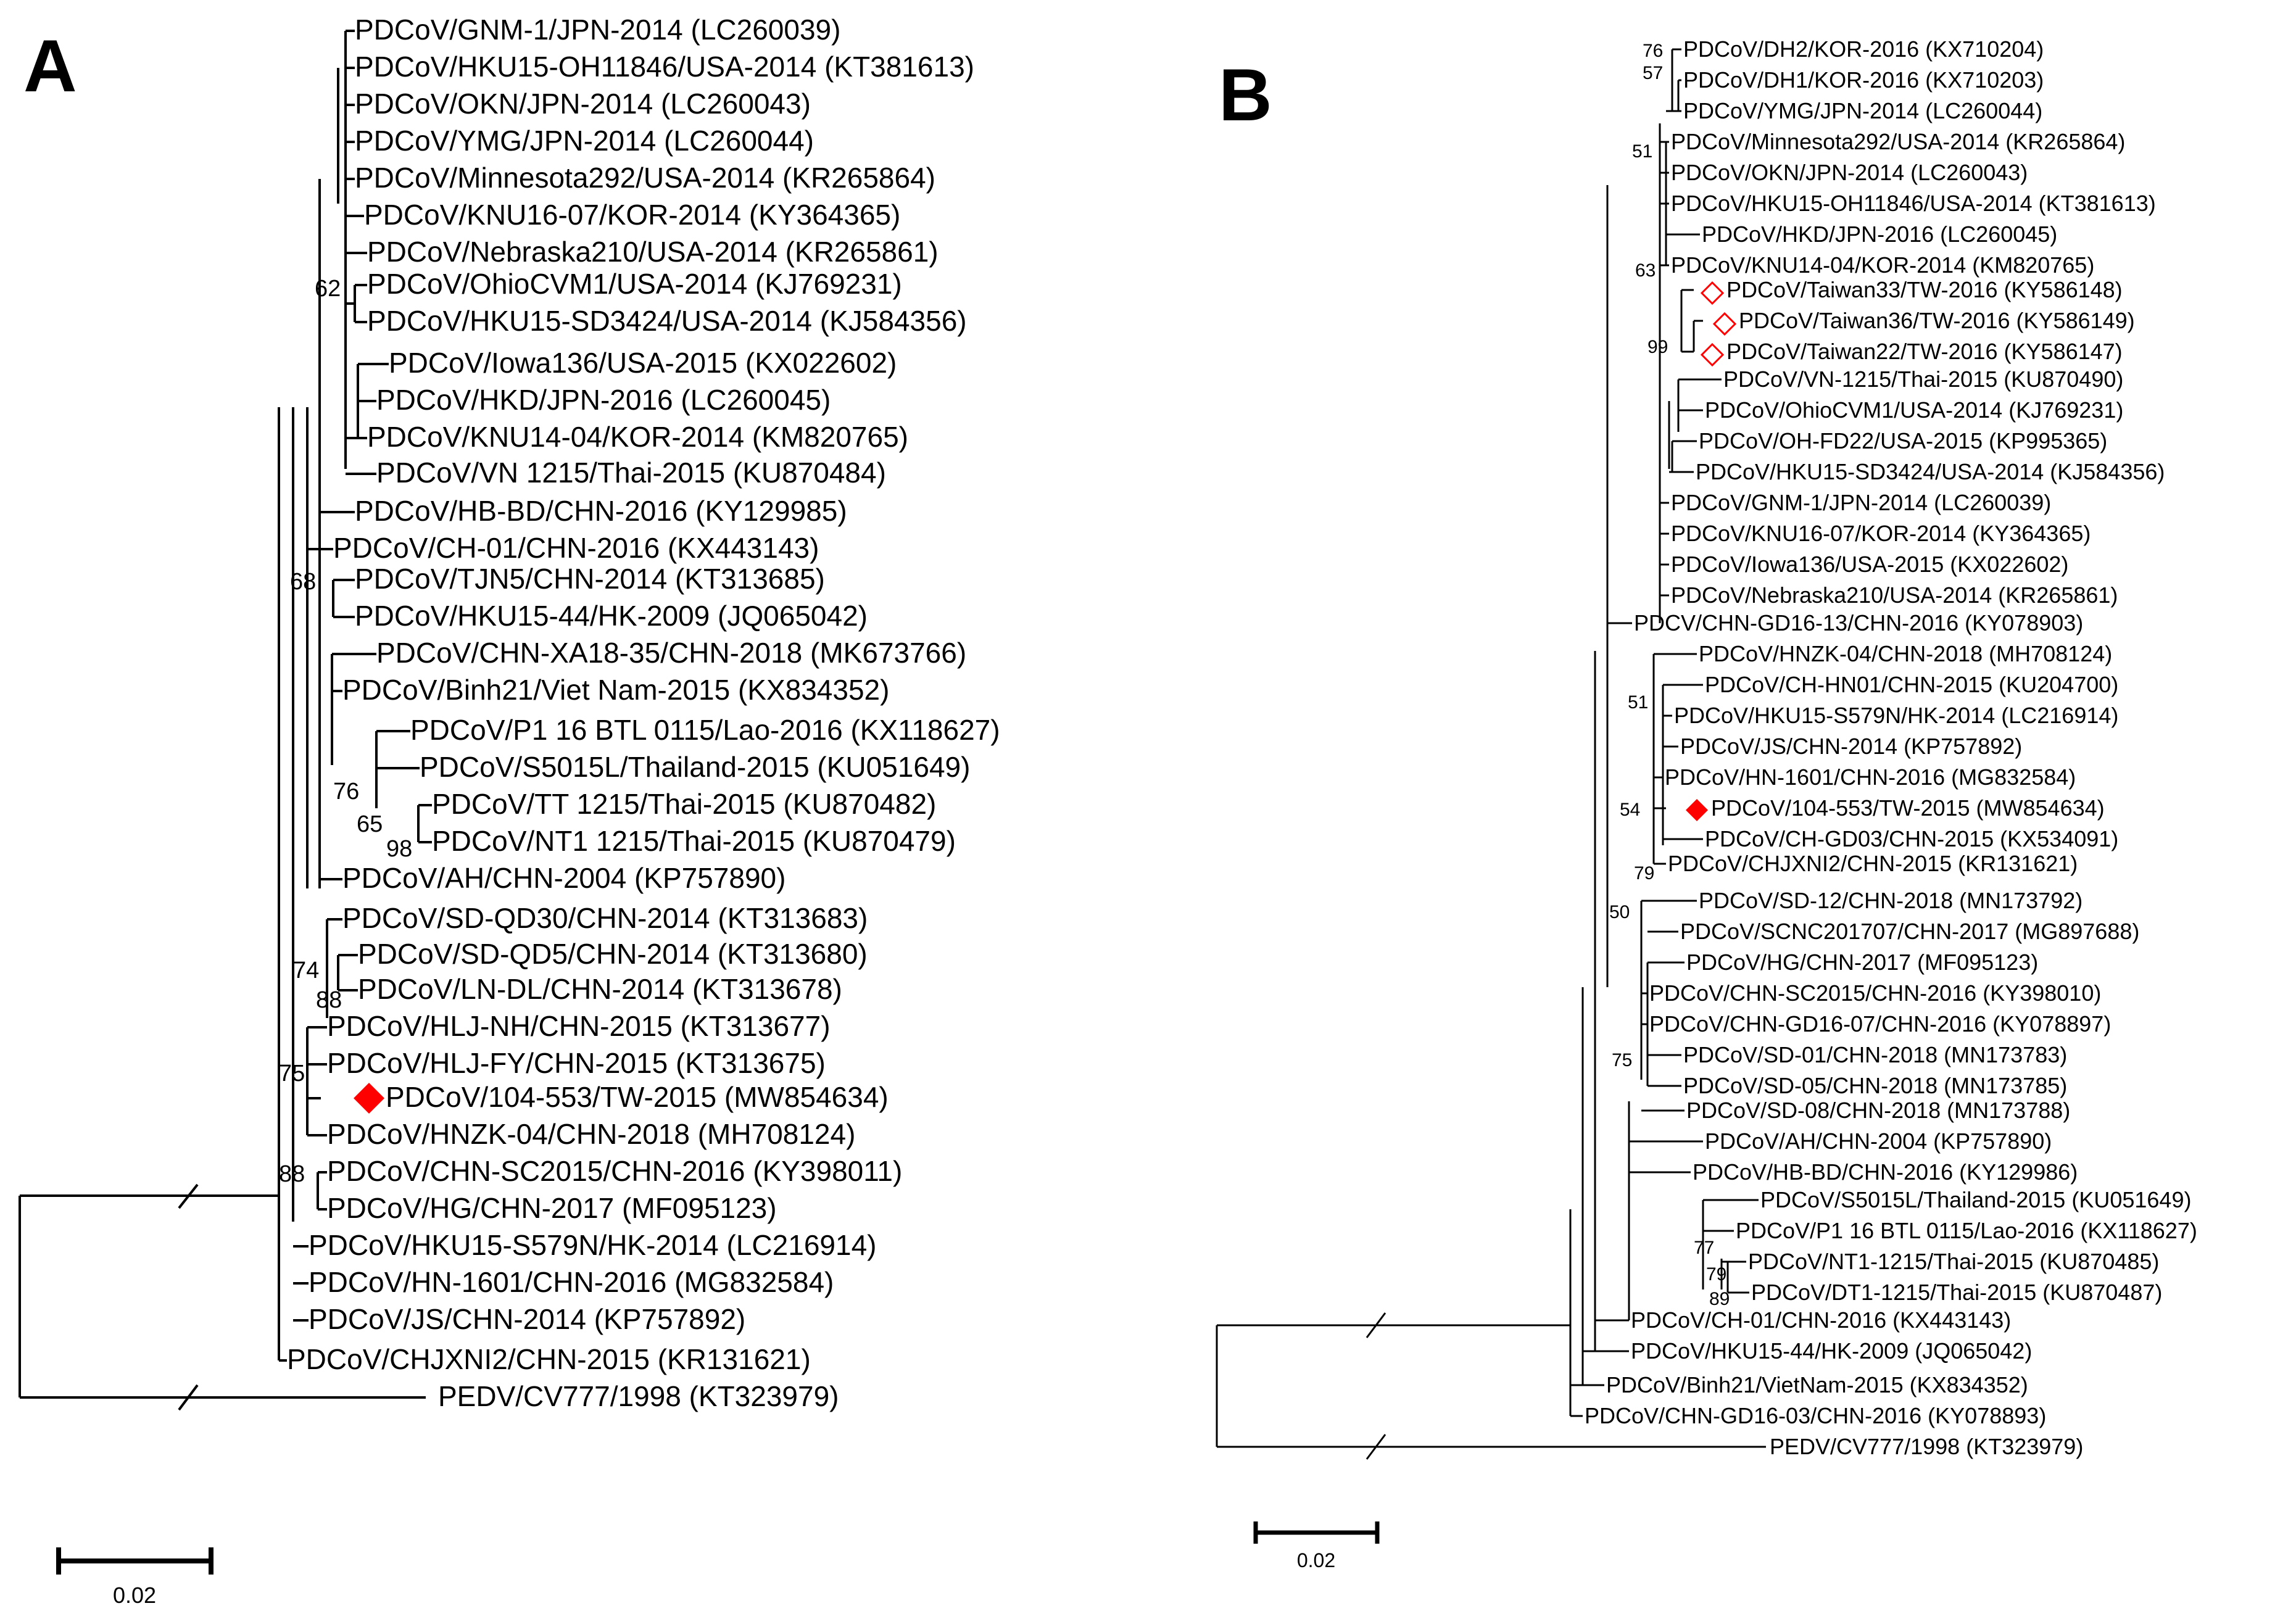  I want to click on leaf-label: PDCoV/Binh21/VietNam-2015 (KX834352), so click(1817, 1384).